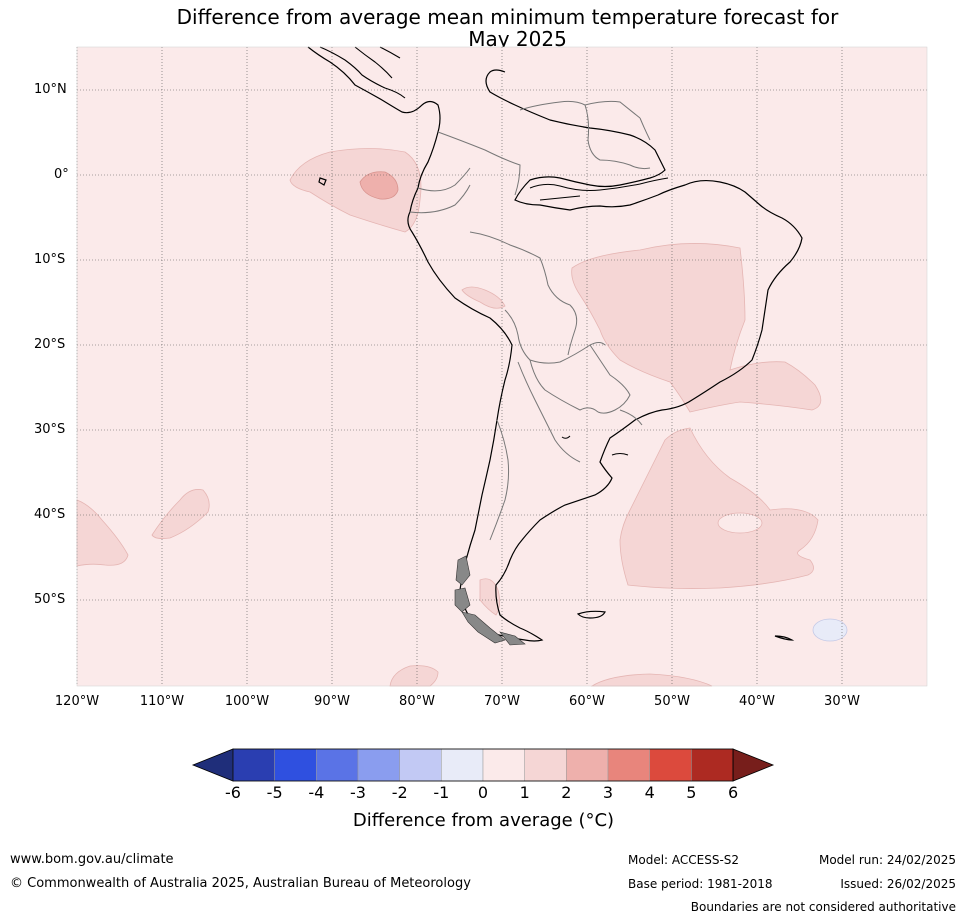 The image size is (965, 919). Describe the element at coordinates (700, 884) in the screenshot. I see `base-period: Base period: 1981-2018` at that location.